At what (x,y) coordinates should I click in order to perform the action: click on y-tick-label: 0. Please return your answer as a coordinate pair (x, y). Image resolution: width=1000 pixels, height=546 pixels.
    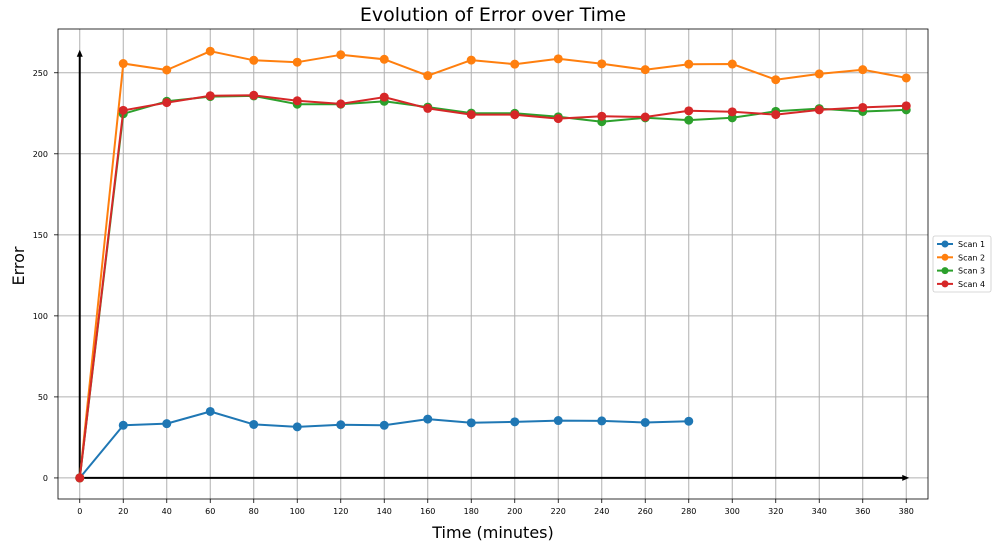
    Looking at the image, I should click on (45, 478).